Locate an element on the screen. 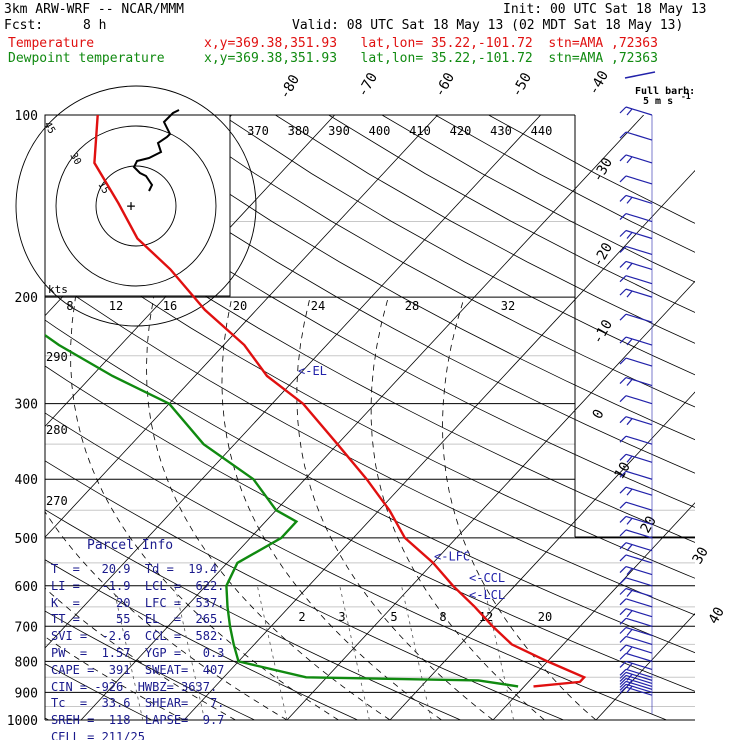  mixing-ratio-label: 5 is located at coordinates (393, 617).